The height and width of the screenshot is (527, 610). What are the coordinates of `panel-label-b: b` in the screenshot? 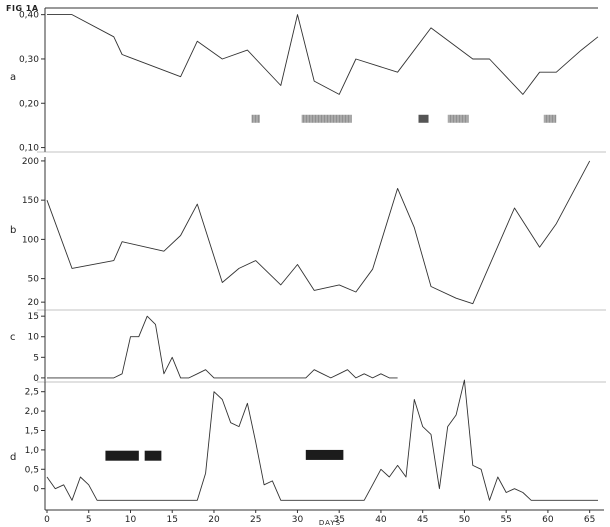 It's located at (13, 230).